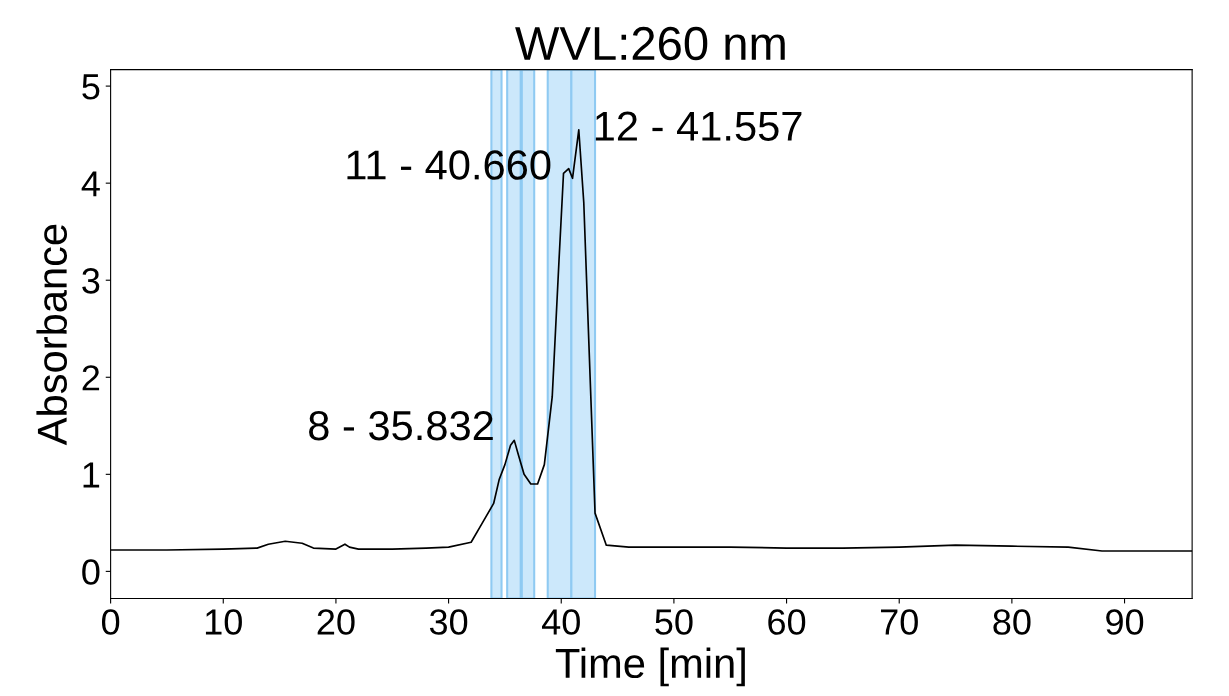  I want to click on y-axis-title: Absorbance, so click(52, 335).